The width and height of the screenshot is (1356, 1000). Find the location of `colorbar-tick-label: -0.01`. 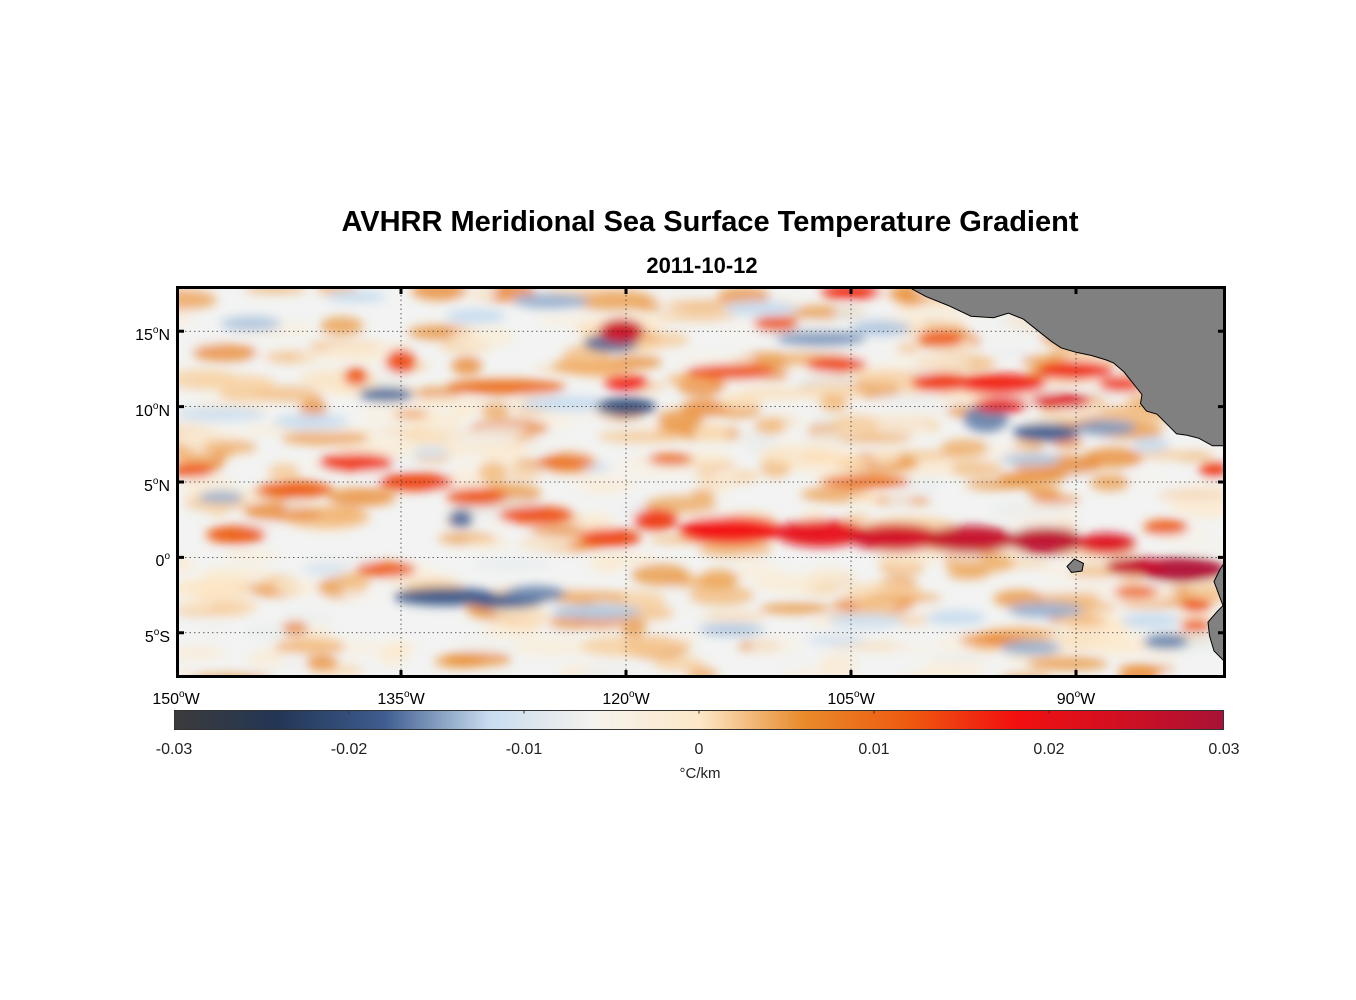

colorbar-tick-label: -0.01 is located at coordinates (524, 749).